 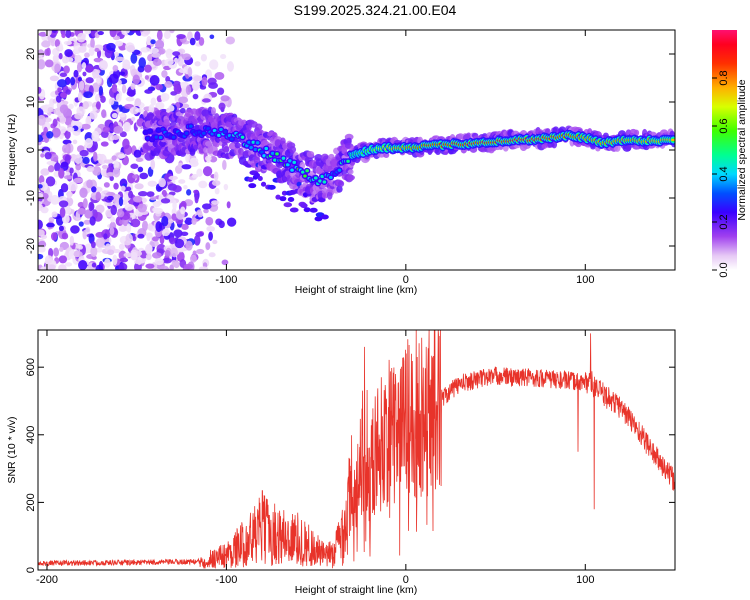 What do you see at coordinates (259, 127) in the screenshot?
I see `spectrogram-halo-blob` at bounding box center [259, 127].